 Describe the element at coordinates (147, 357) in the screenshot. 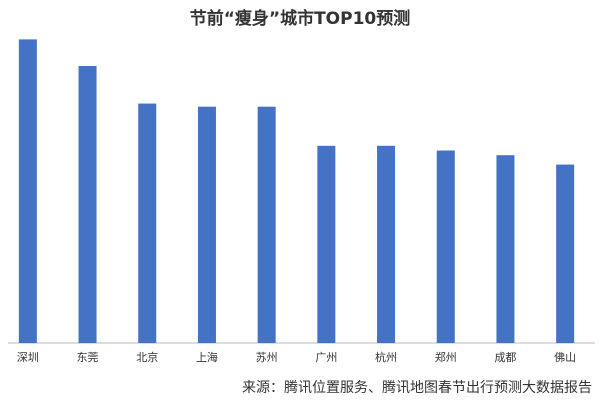

I see `x-tick-label: 北京` at that location.